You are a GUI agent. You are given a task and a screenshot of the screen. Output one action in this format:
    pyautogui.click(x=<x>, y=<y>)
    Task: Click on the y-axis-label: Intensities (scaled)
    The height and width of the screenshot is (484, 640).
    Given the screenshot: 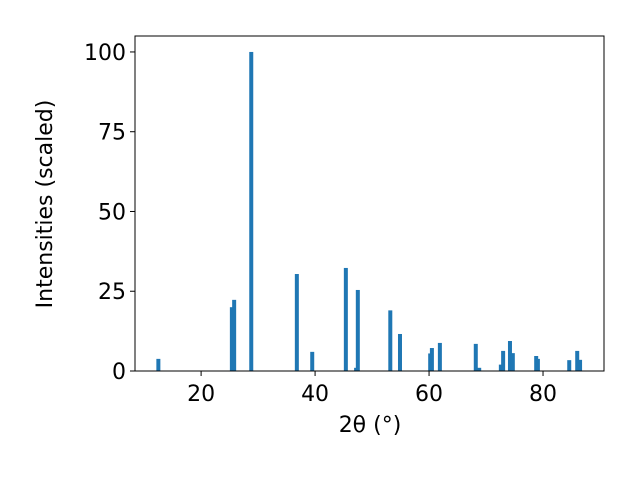 What is the action you would take?
    pyautogui.click(x=45, y=204)
    